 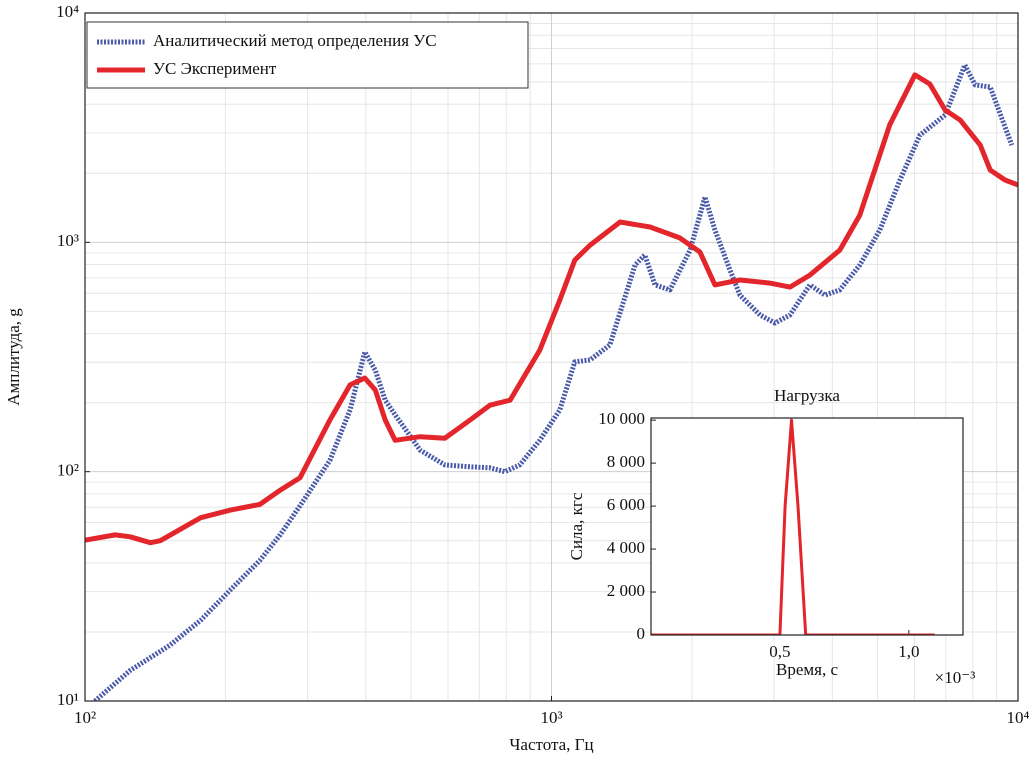 I want to click on plot-frame, so click(x=807, y=526).